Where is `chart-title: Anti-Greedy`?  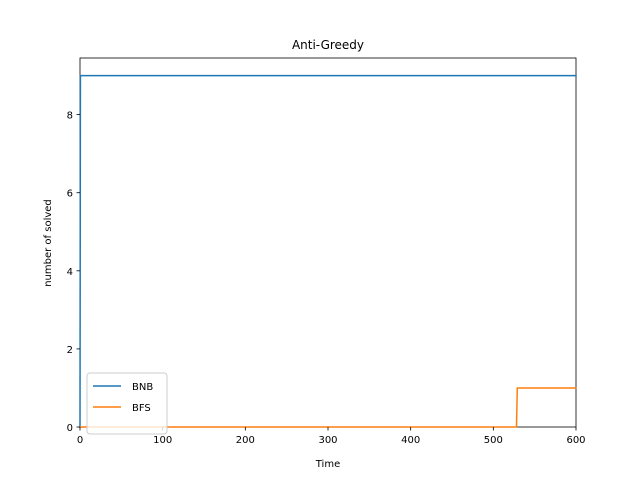 chart-title: Anti-Greedy is located at coordinates (328, 45).